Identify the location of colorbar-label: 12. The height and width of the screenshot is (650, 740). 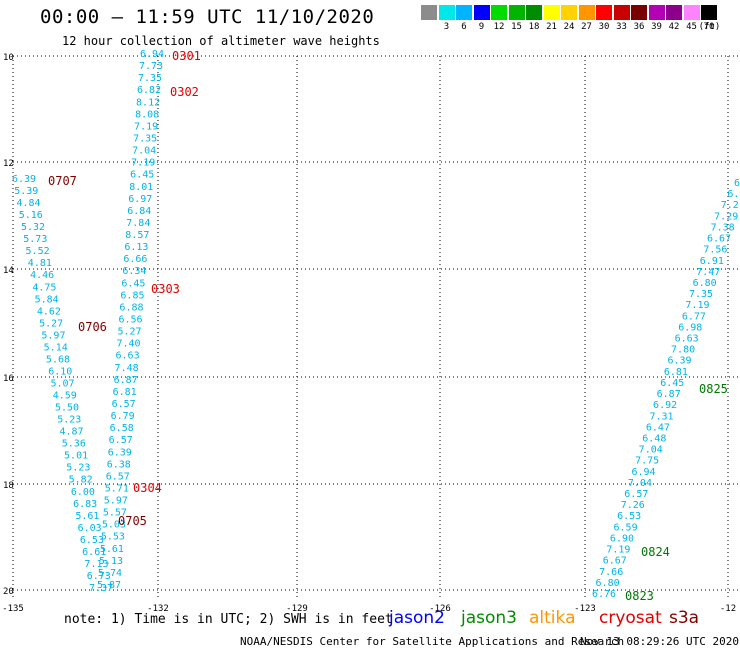
(499, 27).